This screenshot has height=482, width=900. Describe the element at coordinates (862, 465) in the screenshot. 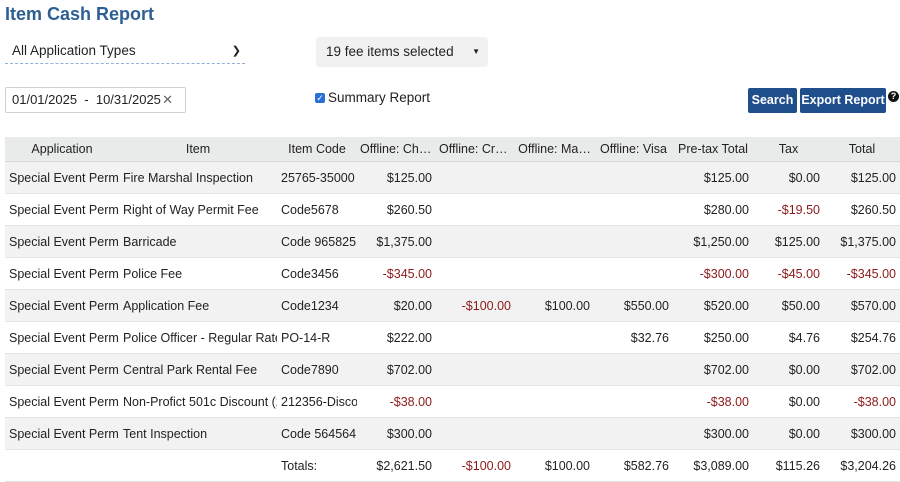

I see `totals-cell: $3,204.26` at that location.